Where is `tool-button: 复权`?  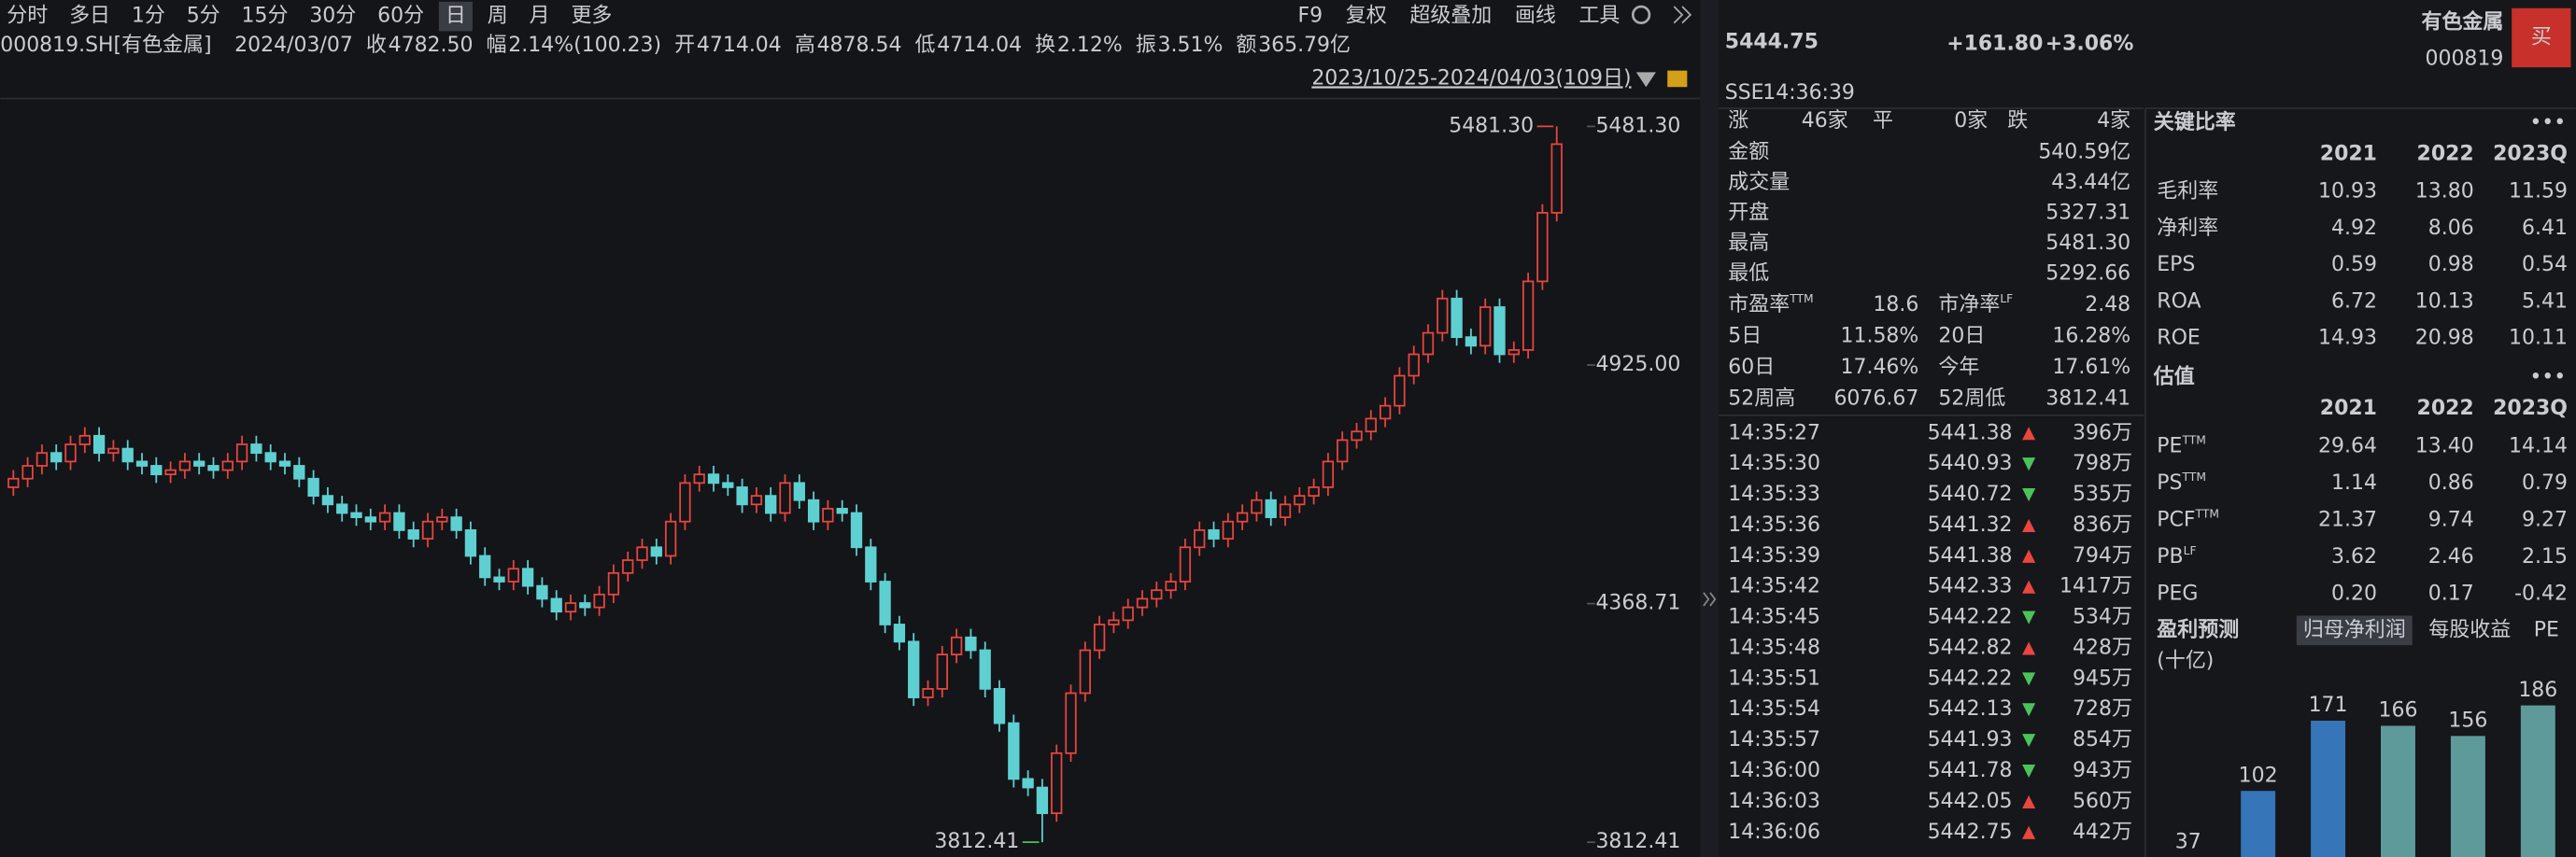
tool-button: 复权 is located at coordinates (1366, 16).